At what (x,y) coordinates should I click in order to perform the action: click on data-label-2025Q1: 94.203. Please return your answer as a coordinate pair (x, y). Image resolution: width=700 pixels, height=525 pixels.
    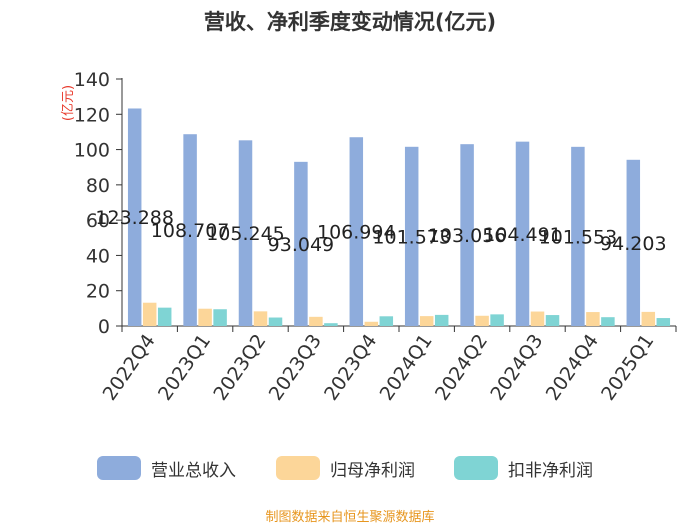
    Looking at the image, I should click on (633, 244).